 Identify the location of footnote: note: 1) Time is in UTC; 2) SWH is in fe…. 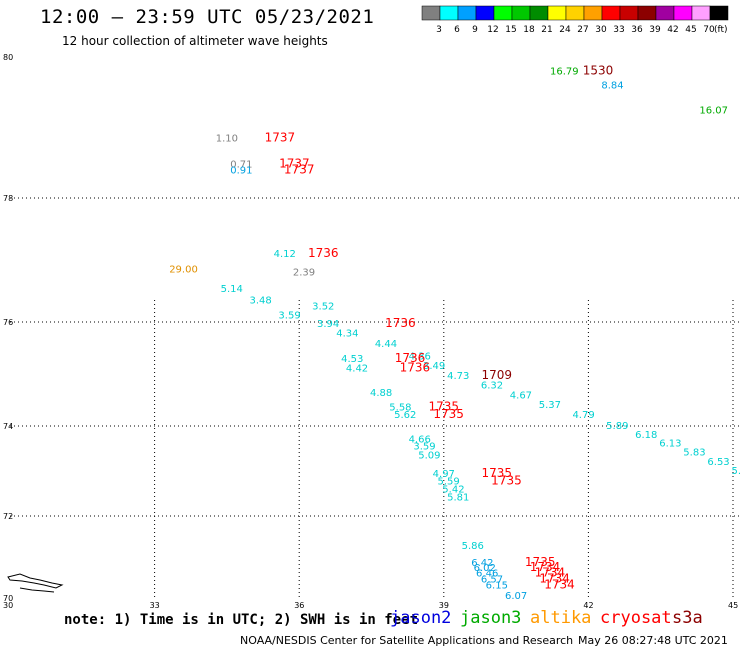
(241, 620).